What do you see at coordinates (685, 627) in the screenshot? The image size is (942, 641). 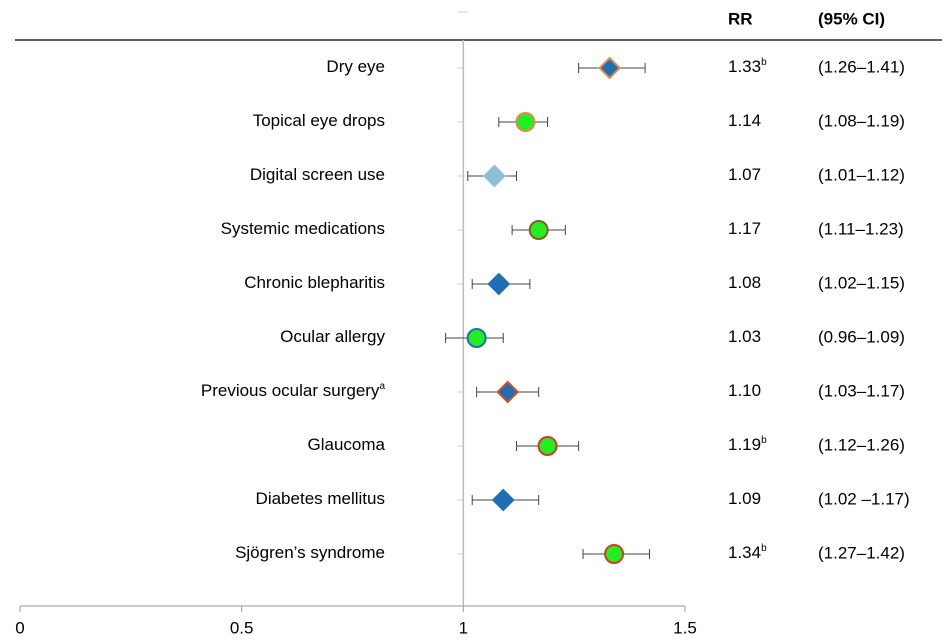 I see `x-tick-label: 1.5` at bounding box center [685, 627].